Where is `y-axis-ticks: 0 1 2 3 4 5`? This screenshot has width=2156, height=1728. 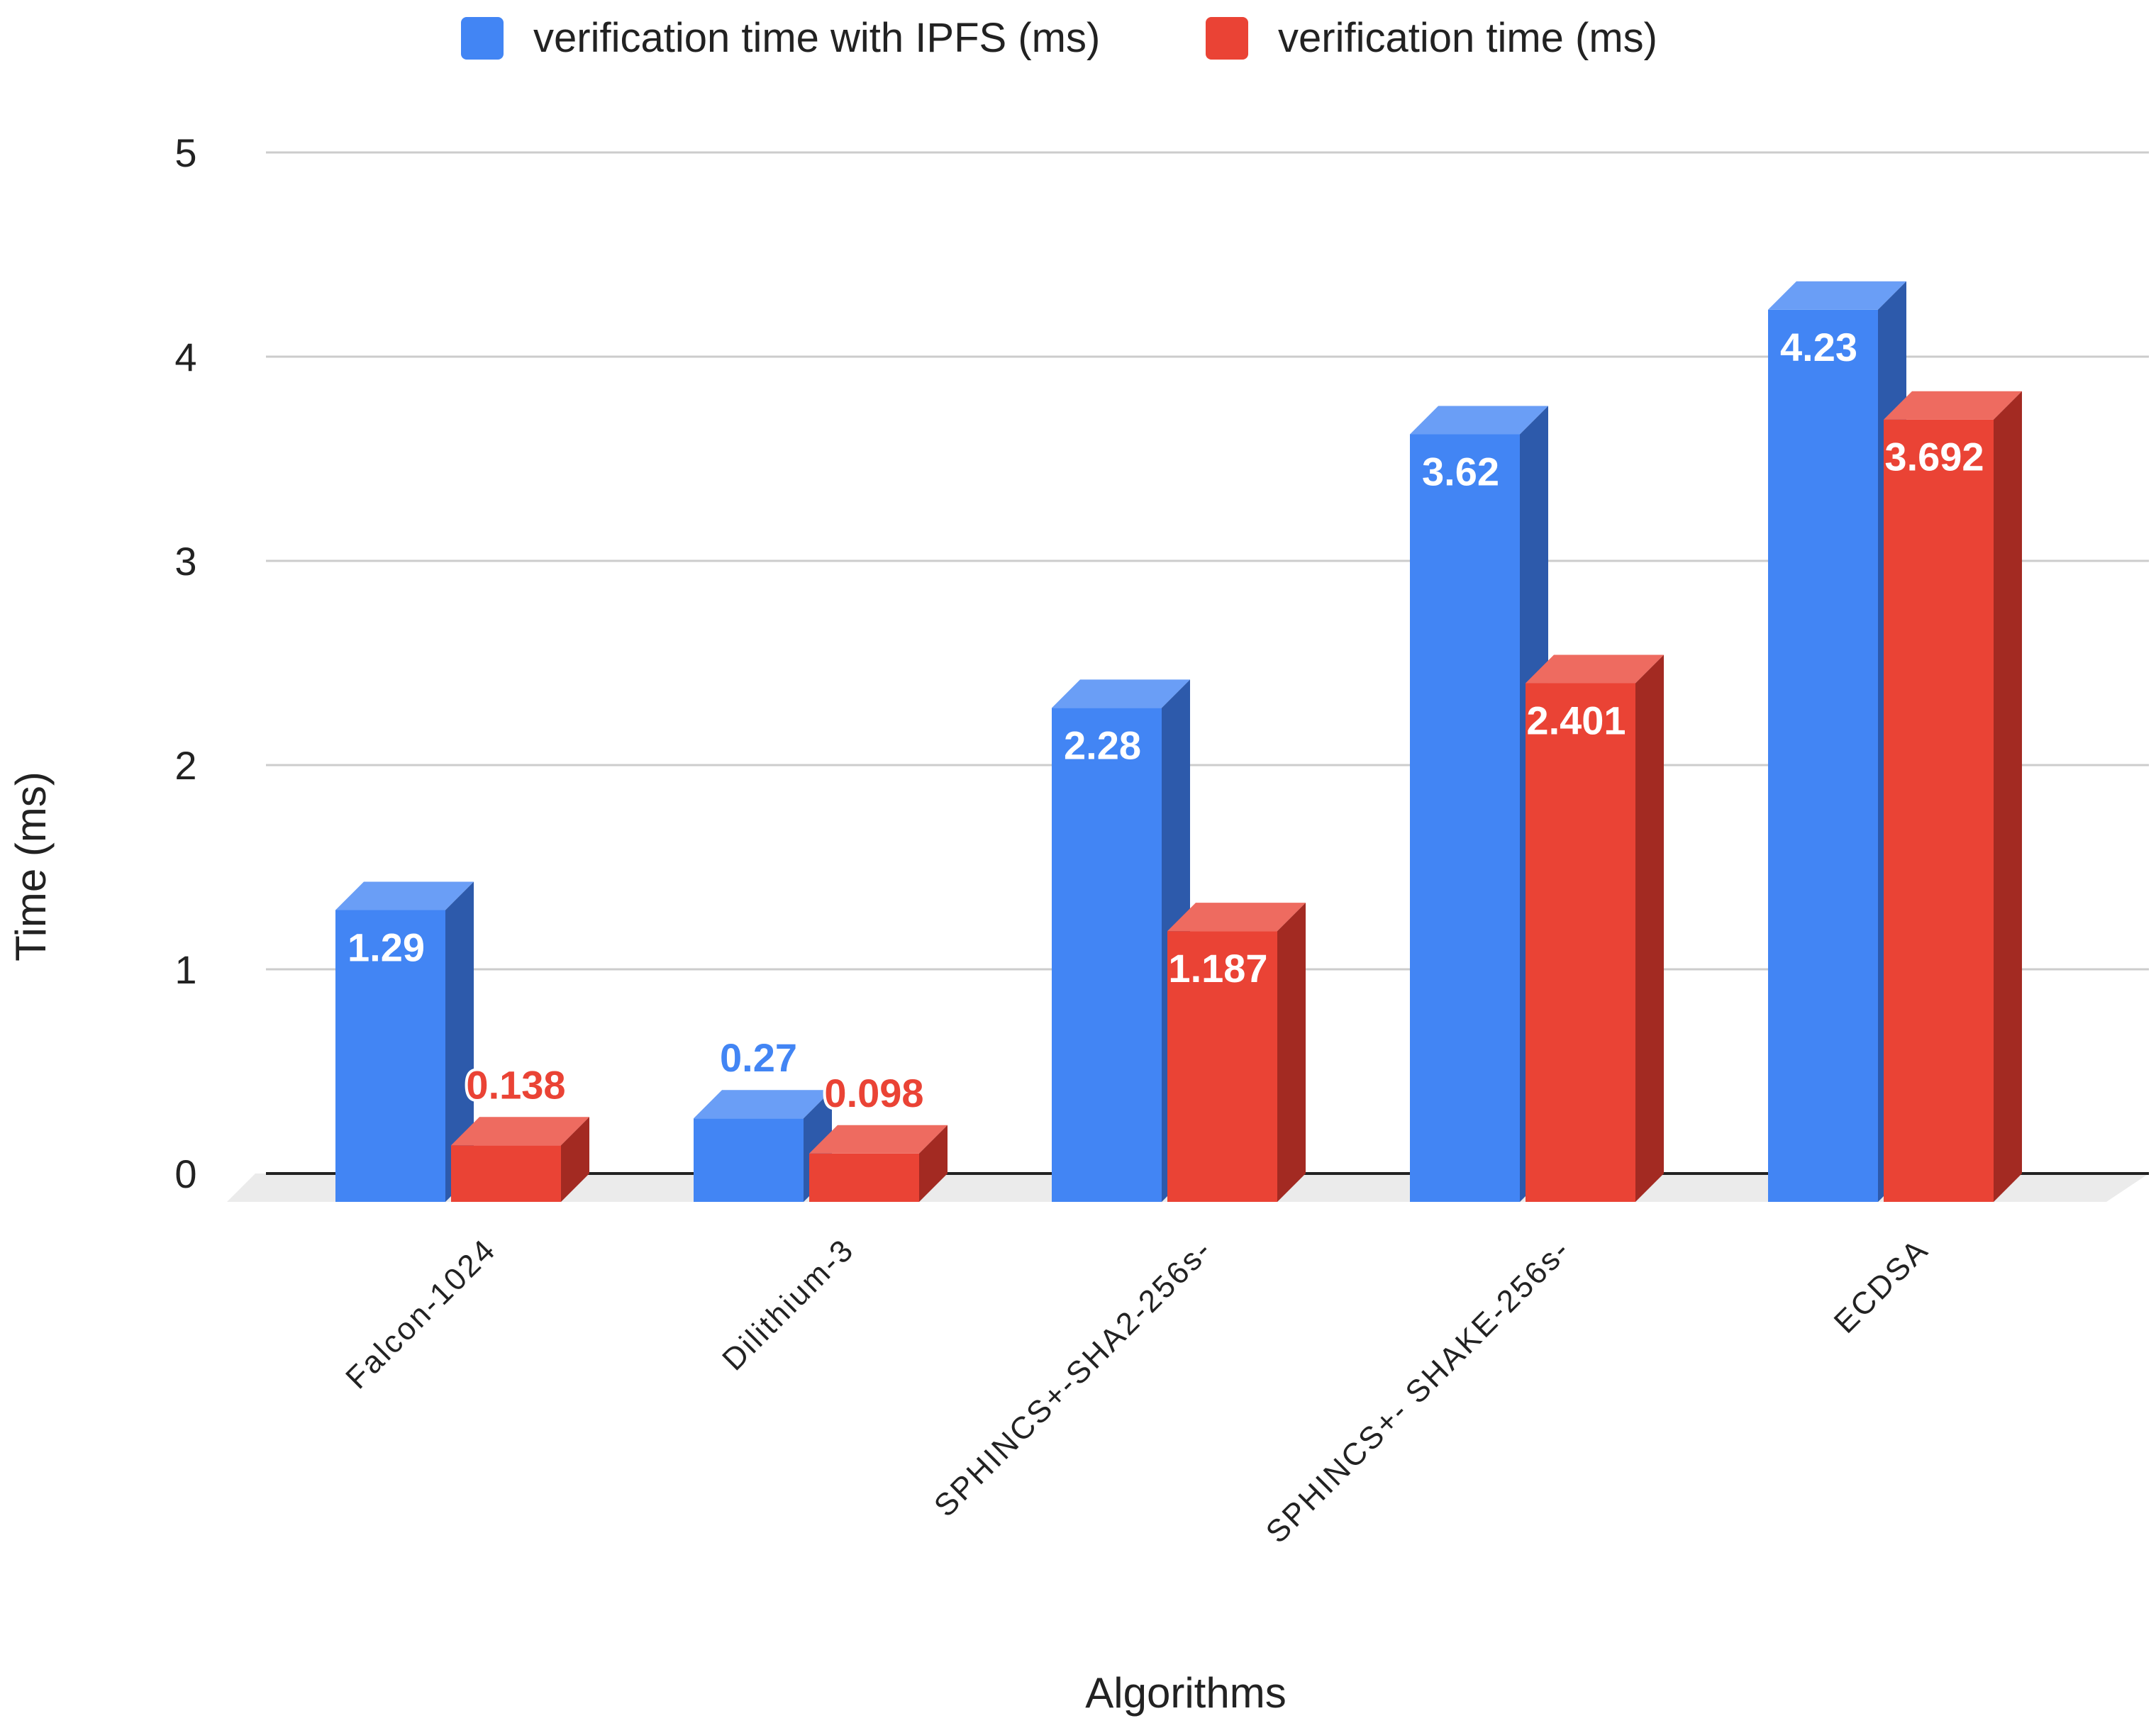
y-axis-ticks: 0 1 2 3 4 5 is located at coordinates (185, 663).